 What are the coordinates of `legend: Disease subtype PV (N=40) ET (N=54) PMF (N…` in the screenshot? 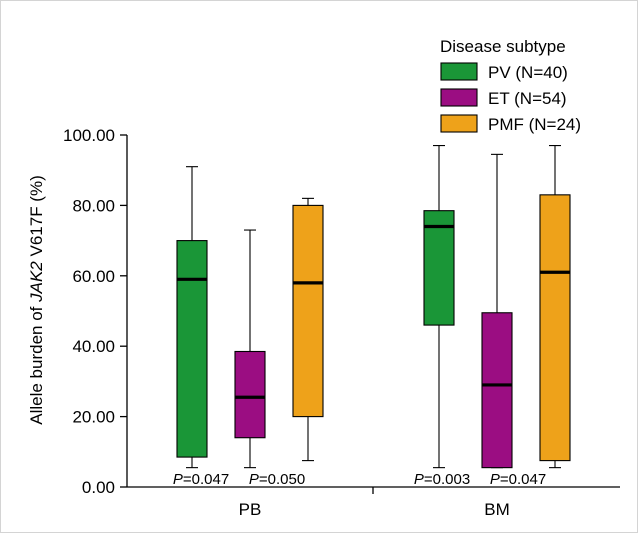 It's located at (510, 85).